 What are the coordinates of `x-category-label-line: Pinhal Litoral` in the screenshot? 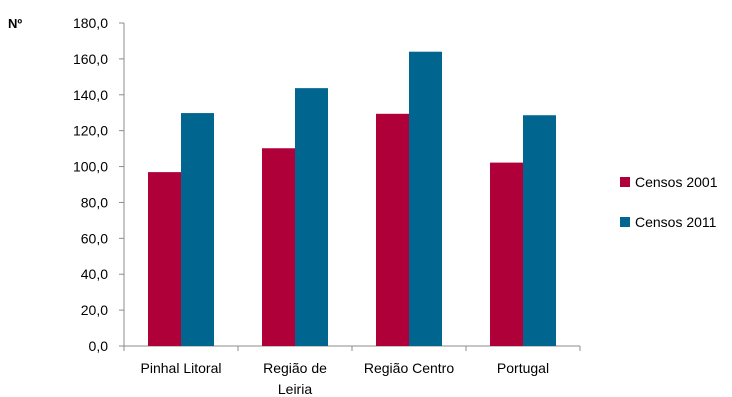 It's located at (181, 368).